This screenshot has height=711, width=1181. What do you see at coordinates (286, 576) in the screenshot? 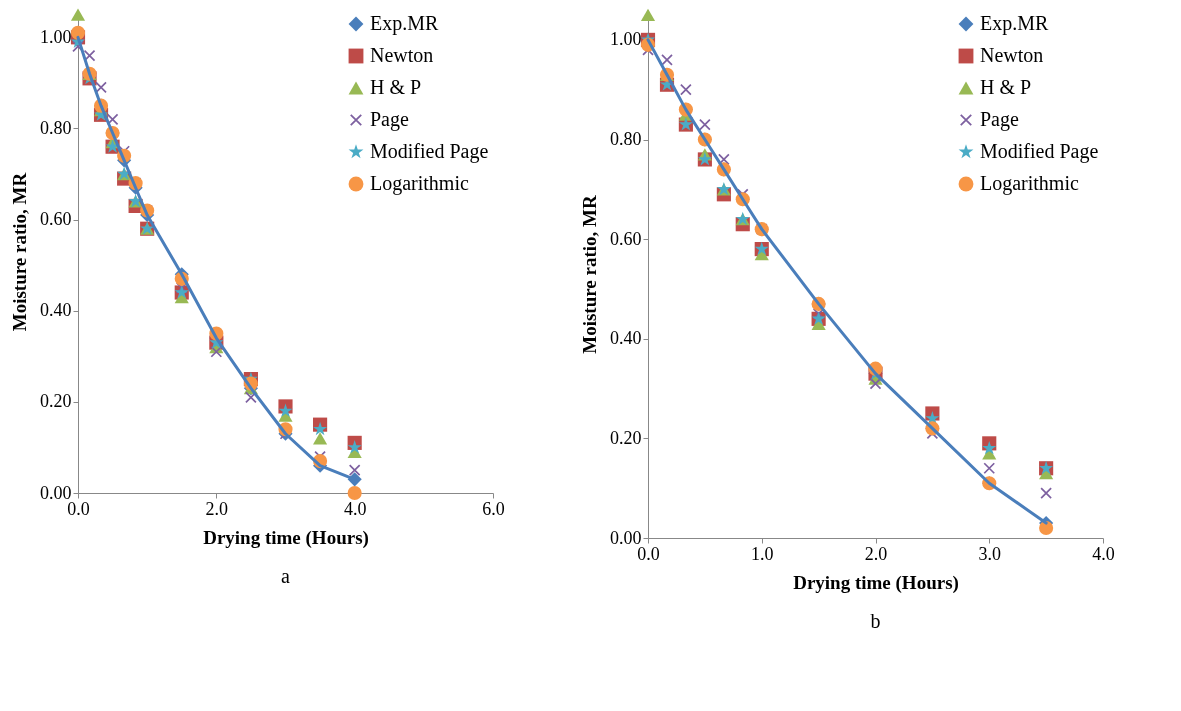
I see `text: a` at bounding box center [286, 576].